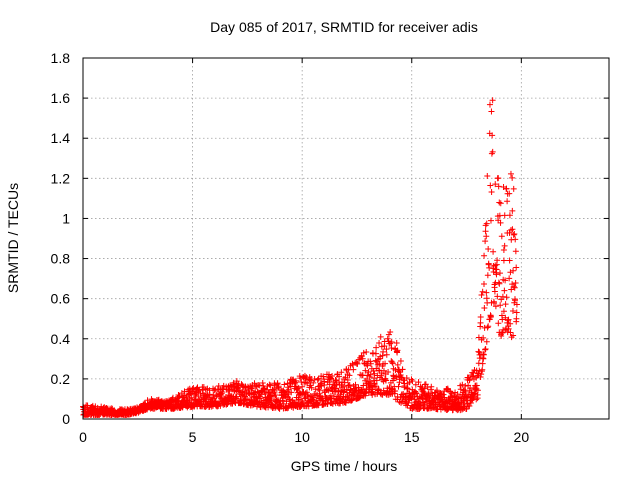 The height and width of the screenshot is (480, 640). I want to click on y-tick-label: 0.2, so click(61, 379).